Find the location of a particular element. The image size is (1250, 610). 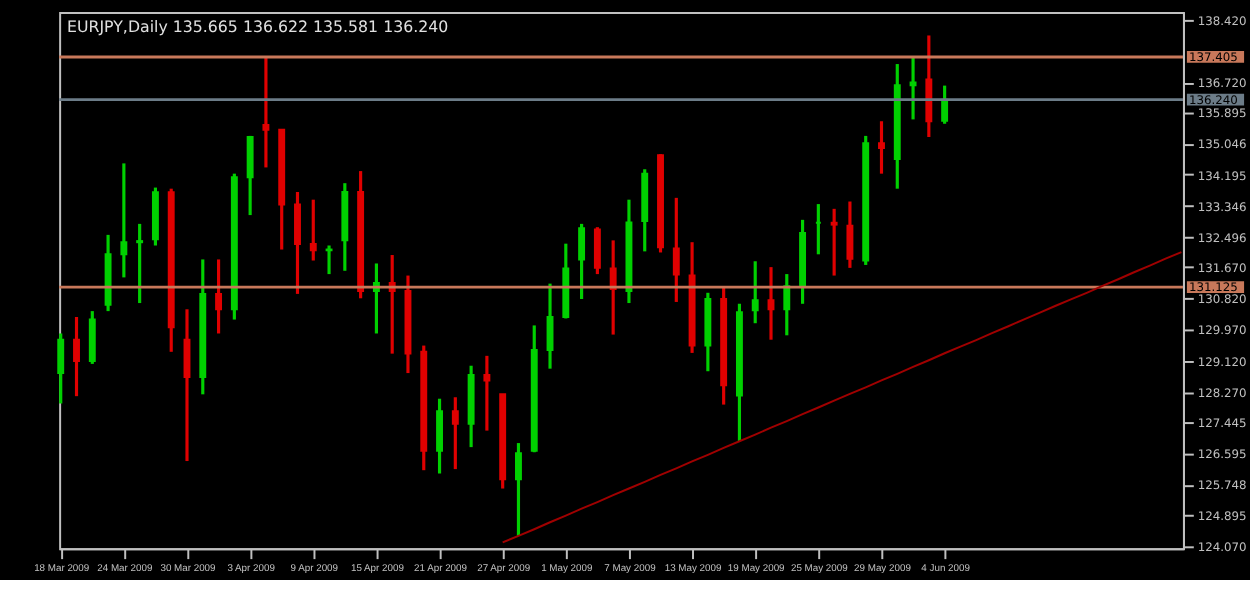

chart-title: EURJPY,Daily 135.665 136.622 135.581 136.240 is located at coordinates (258, 26).